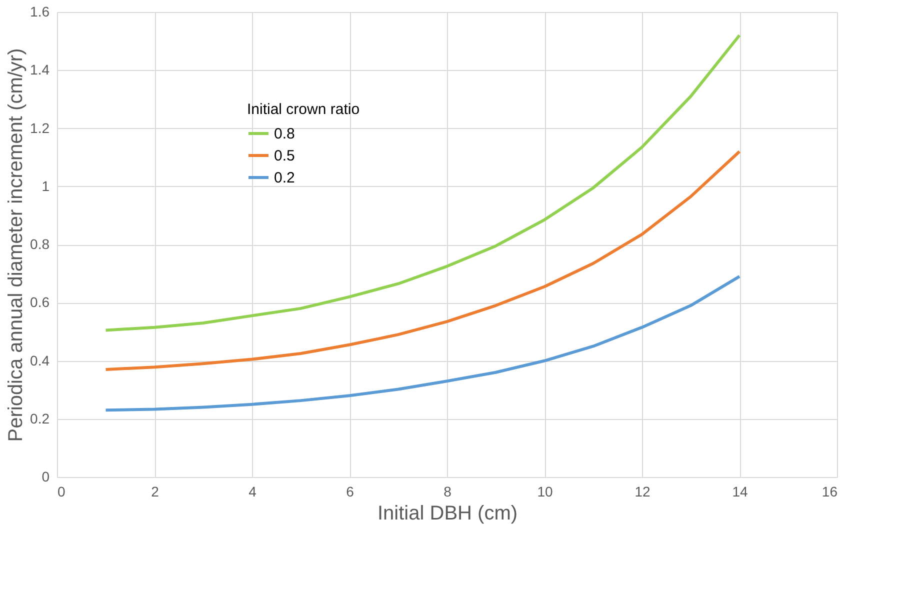 This screenshot has height=609, width=903. I want to click on x-tick-label: 16, so click(830, 492).